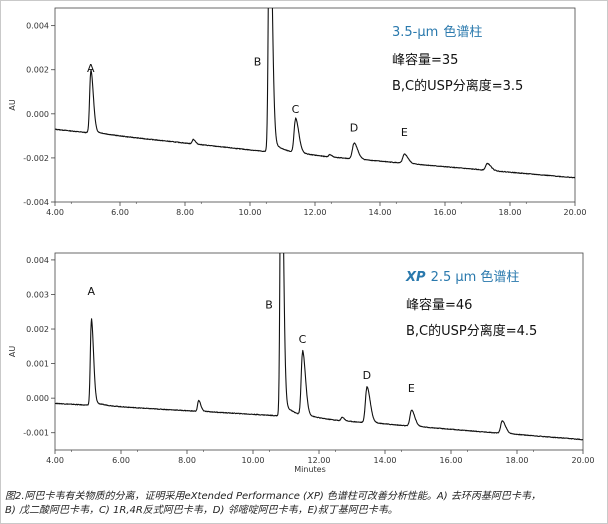 The image size is (608, 524). What do you see at coordinates (37, 364) in the screenshot?
I see `y-tick-label: 0.001` at bounding box center [37, 364].